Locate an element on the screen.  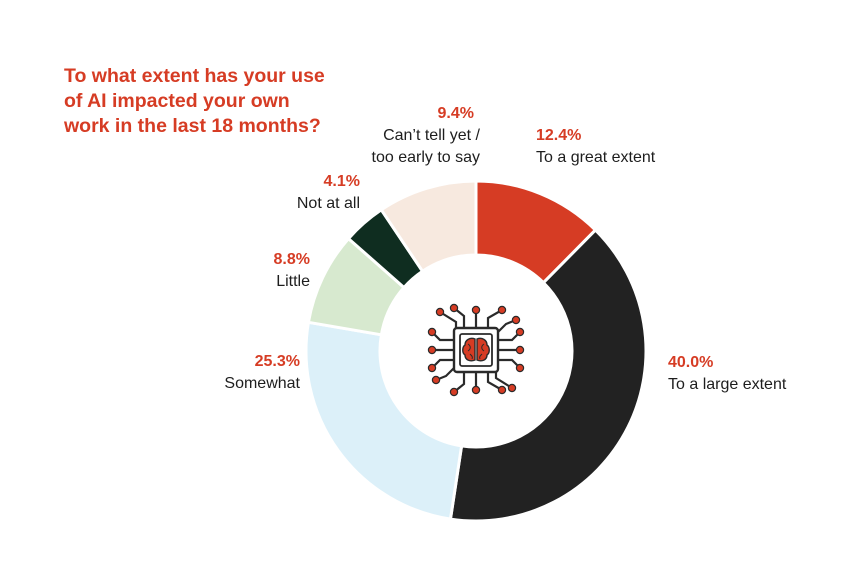
slice-cant-tell is located at coordinates (428, 226).